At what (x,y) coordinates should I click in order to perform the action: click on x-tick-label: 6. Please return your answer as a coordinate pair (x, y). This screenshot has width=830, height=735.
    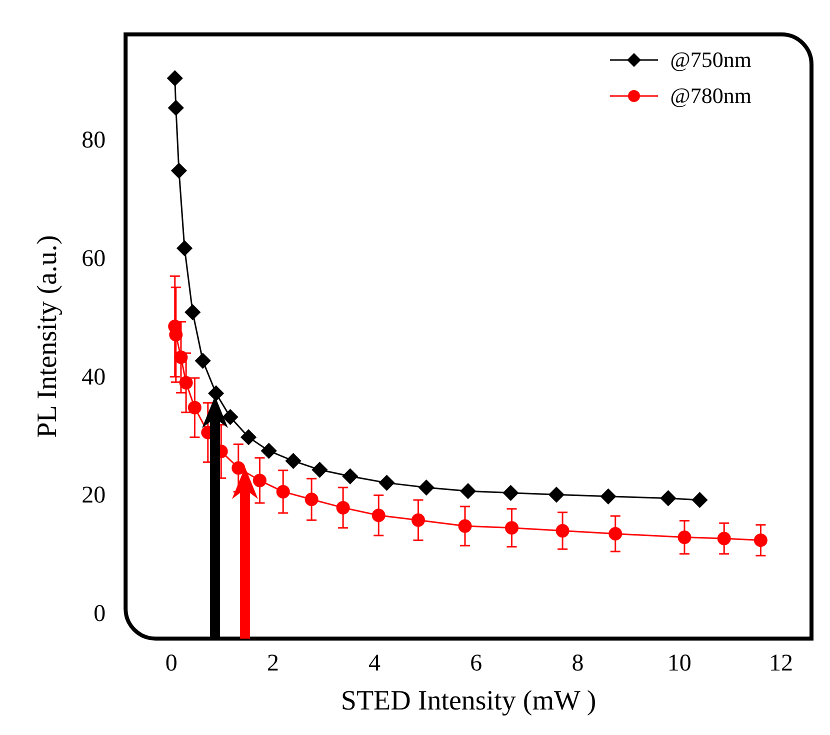
    Looking at the image, I should click on (476, 663).